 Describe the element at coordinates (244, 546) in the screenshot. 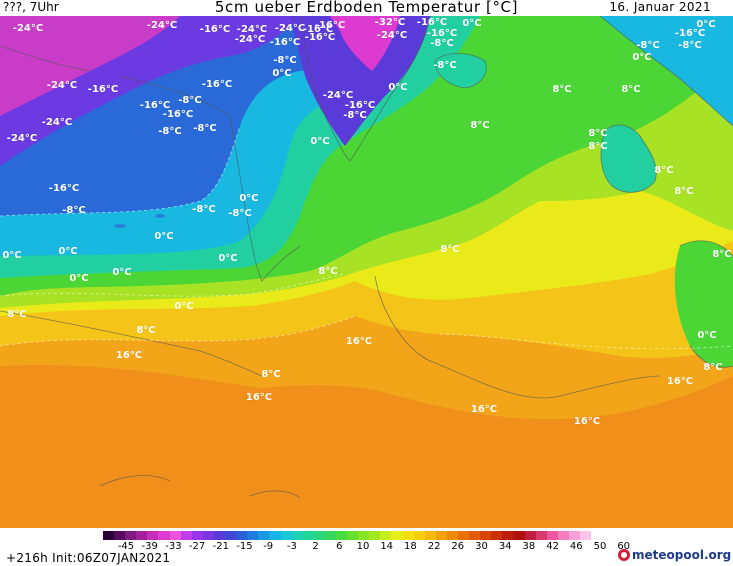

I see `color-scale-tick-label: -15` at that location.